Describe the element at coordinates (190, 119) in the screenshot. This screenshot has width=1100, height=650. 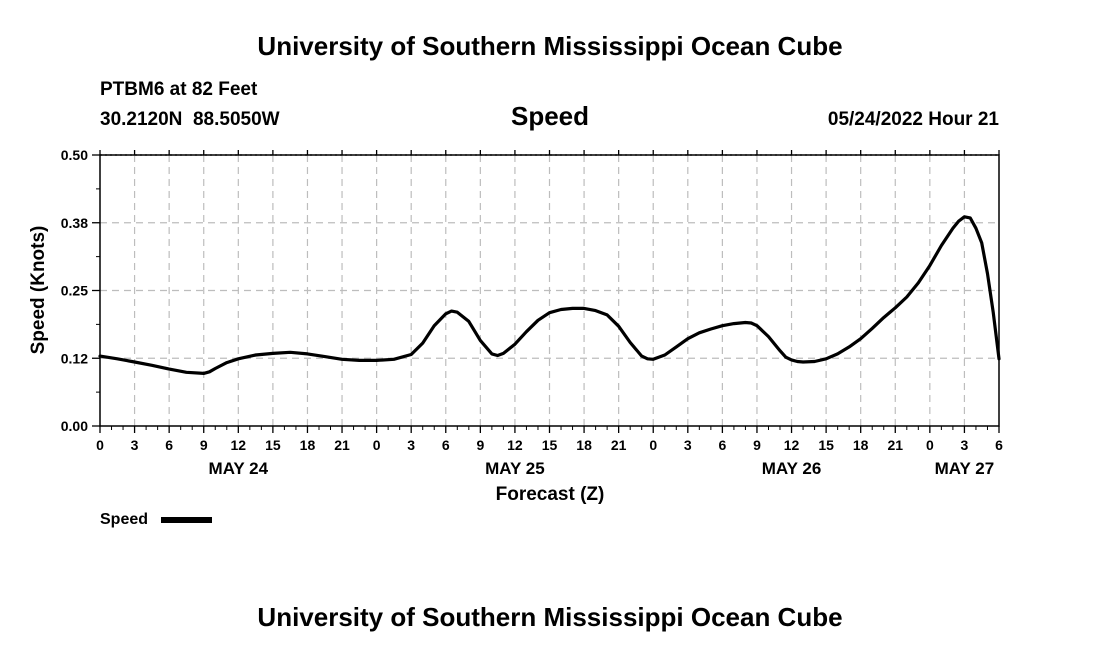
I see `coordinates-label: 30.2120N 88.5050W` at that location.